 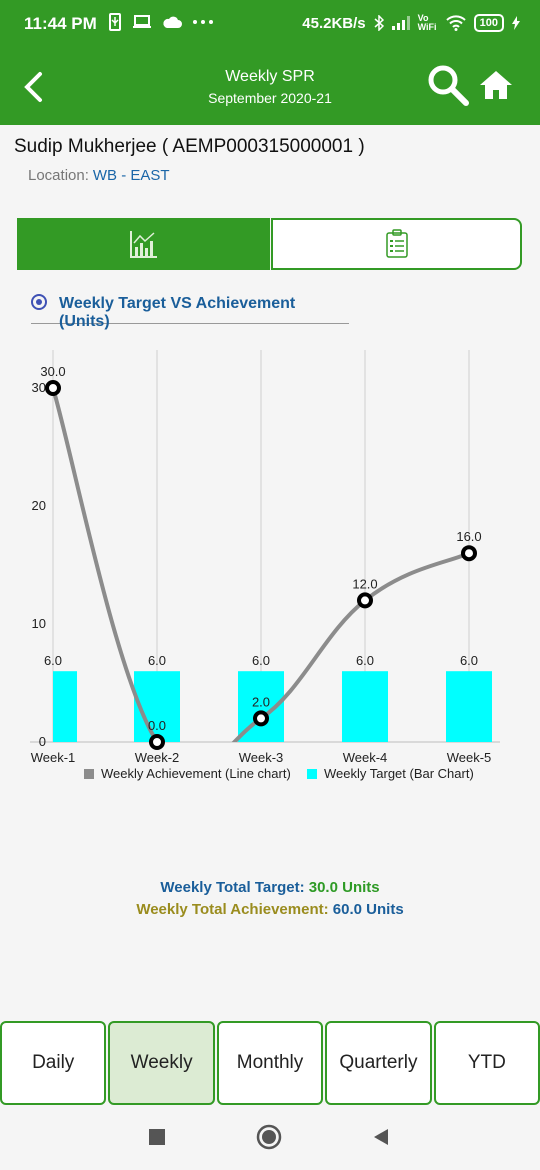 I want to click on status-icons, so click(x=161, y=22).